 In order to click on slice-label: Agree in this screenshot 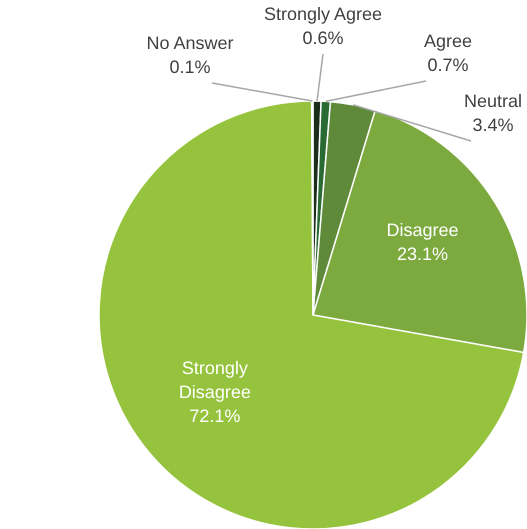, I will do `click(448, 41)`.